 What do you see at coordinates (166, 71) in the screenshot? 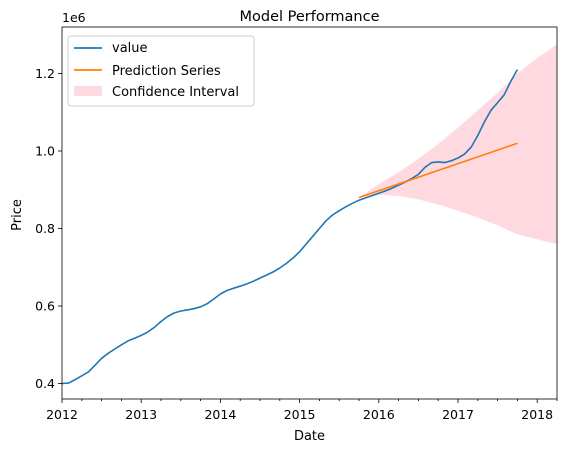
I see `legend-label-prediction: Prediction Series` at bounding box center [166, 71].